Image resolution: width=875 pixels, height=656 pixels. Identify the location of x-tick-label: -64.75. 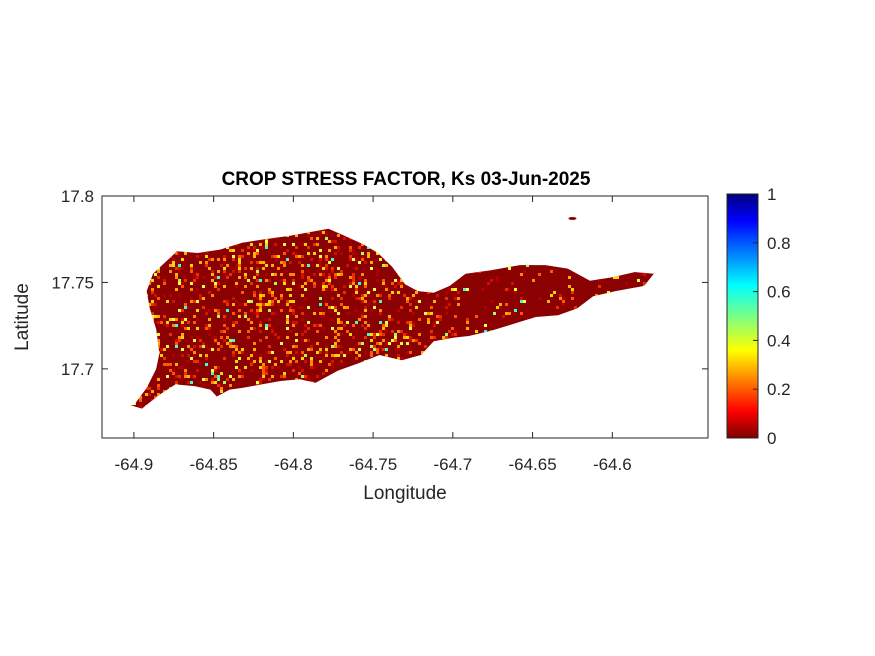
(373, 464).